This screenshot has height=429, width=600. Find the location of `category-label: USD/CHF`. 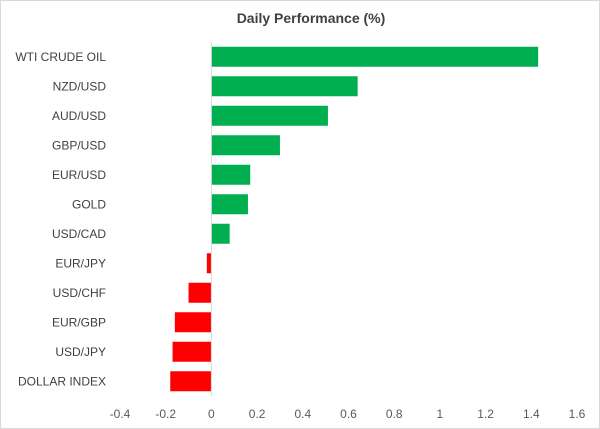

category-label: USD/CHF is located at coordinates (79, 293).